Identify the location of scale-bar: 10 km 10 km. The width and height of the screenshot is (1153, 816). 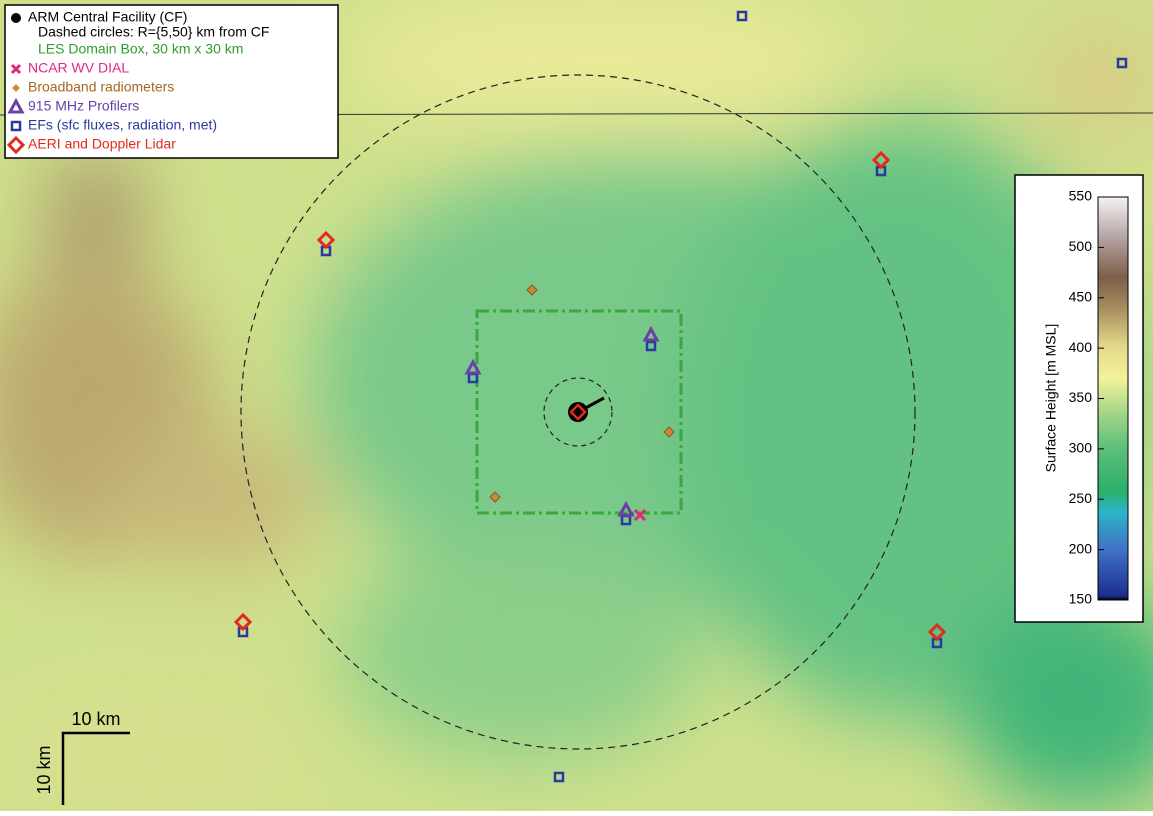
(82, 757).